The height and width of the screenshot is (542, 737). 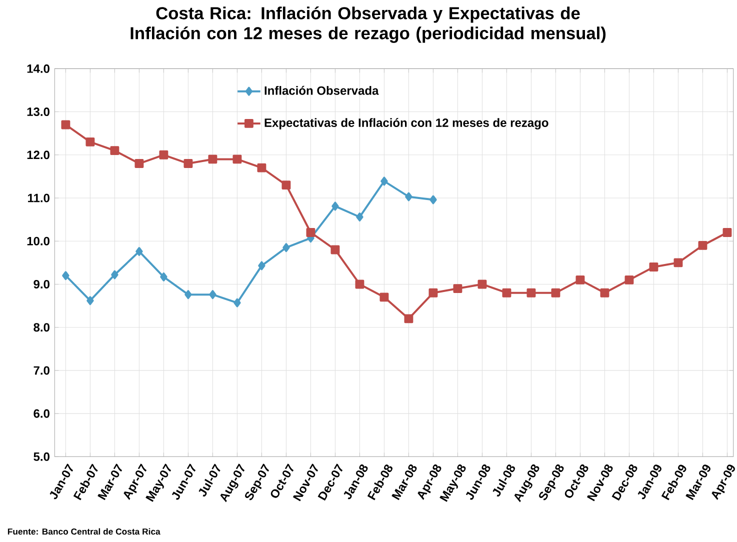 I want to click on chart-title: Costa Rica: Inflación Observada y Expectativas de Inflación con 12 meses de rezago (periodicidad mensual), so click(x=368, y=24).